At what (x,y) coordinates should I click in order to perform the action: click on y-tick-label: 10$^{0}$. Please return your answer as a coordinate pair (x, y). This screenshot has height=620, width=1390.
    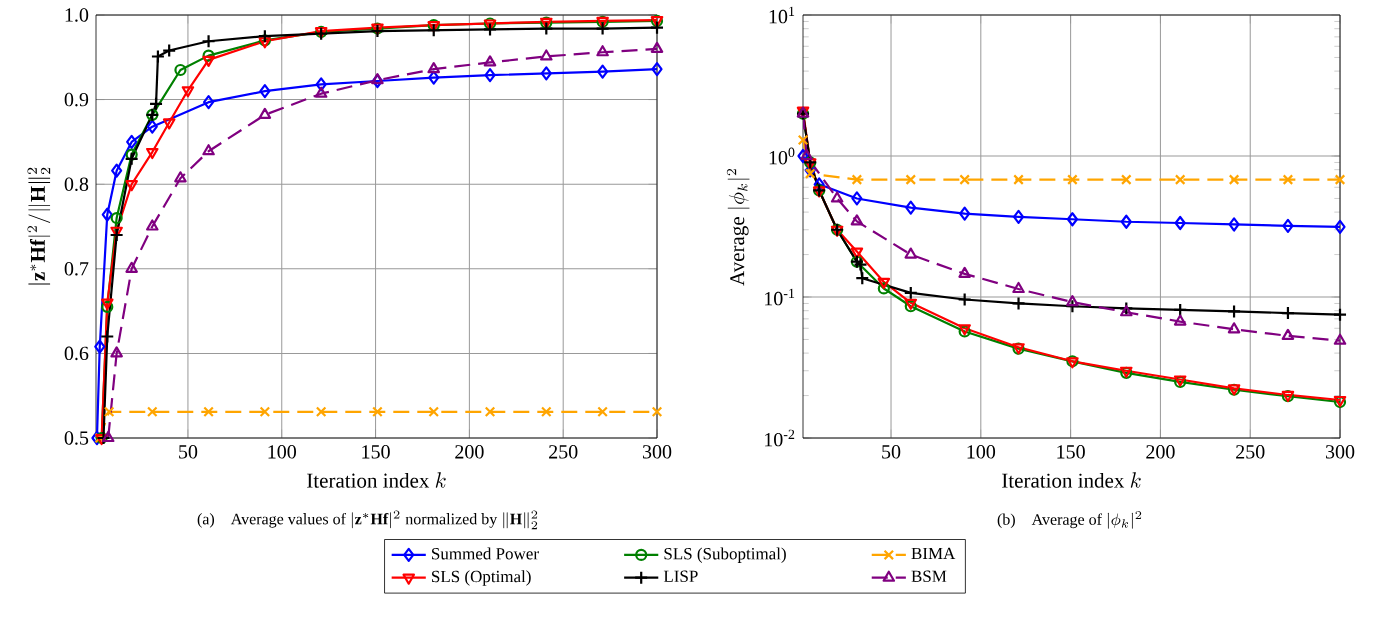
    Looking at the image, I should click on (782, 156).